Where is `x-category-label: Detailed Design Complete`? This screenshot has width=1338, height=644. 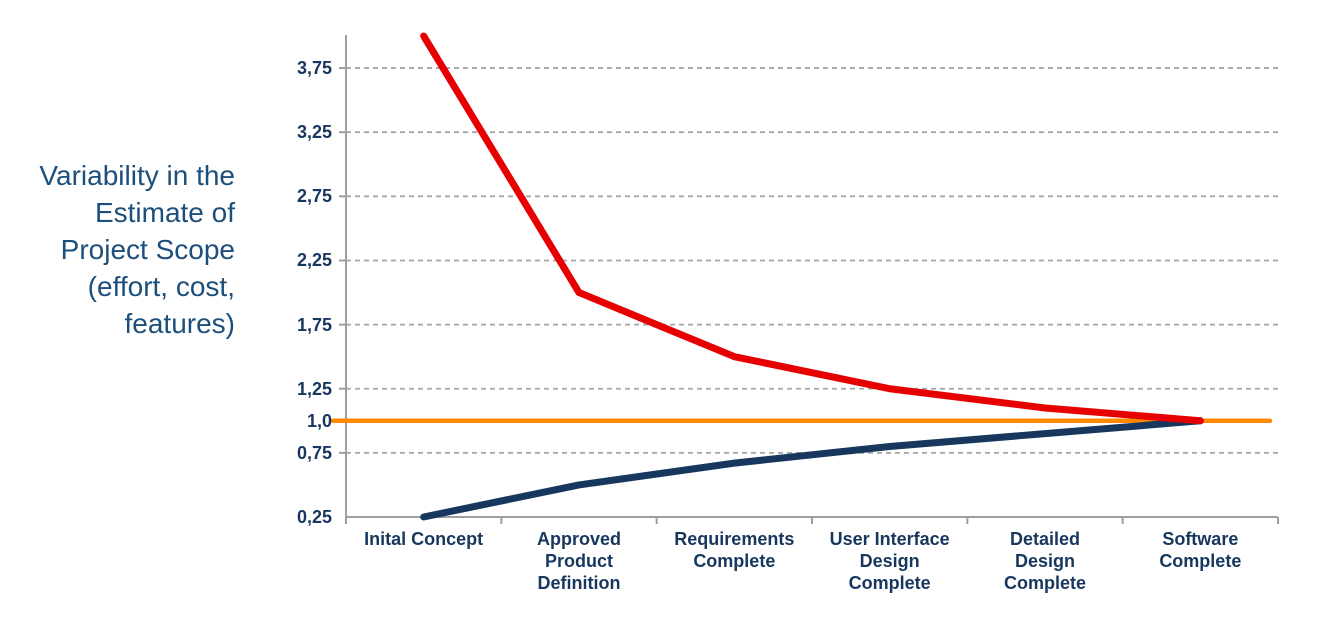 x-category-label: Detailed Design Complete is located at coordinates (1044, 561).